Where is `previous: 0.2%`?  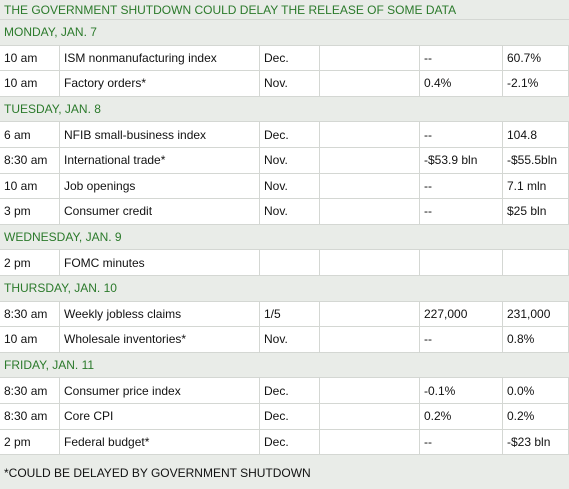 previous: 0.2% is located at coordinates (461, 417).